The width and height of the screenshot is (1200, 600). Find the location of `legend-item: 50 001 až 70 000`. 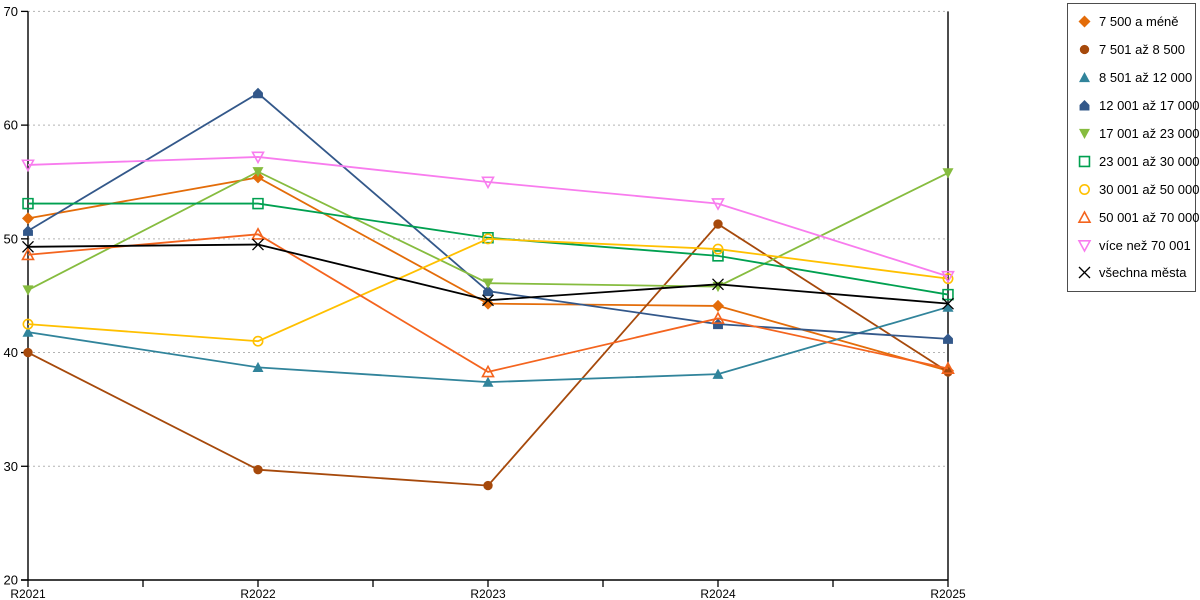

legend-item: 50 001 až 70 000 is located at coordinates (1138, 217).